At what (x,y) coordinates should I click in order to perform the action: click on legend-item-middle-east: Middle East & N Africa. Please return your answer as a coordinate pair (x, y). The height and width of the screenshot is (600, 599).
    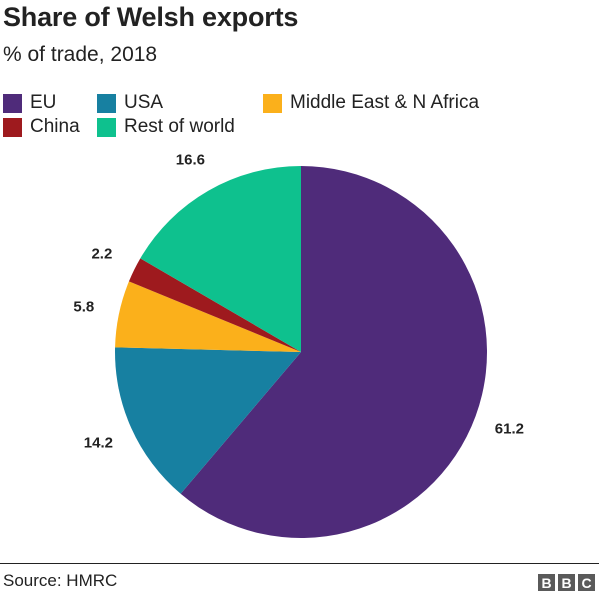
    Looking at the image, I should click on (371, 103).